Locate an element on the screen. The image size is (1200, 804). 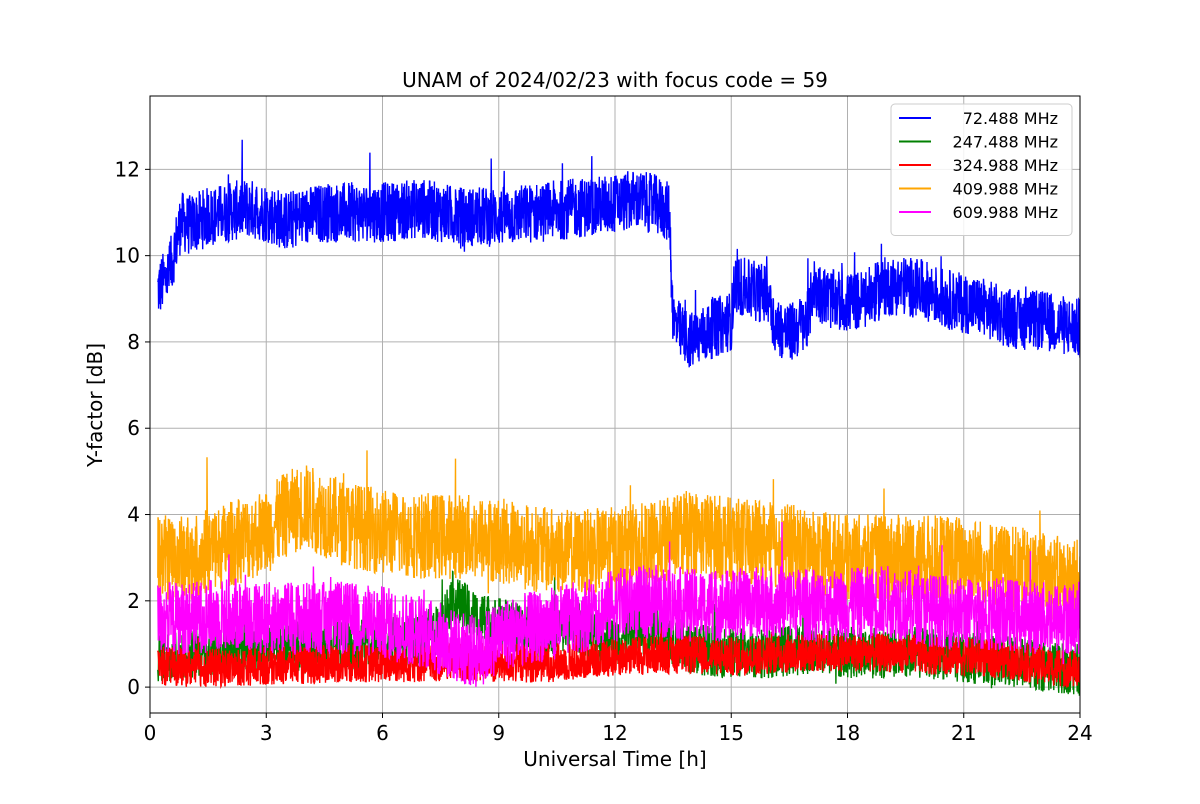
y-tick-label: 10 is located at coordinates (127, 256).